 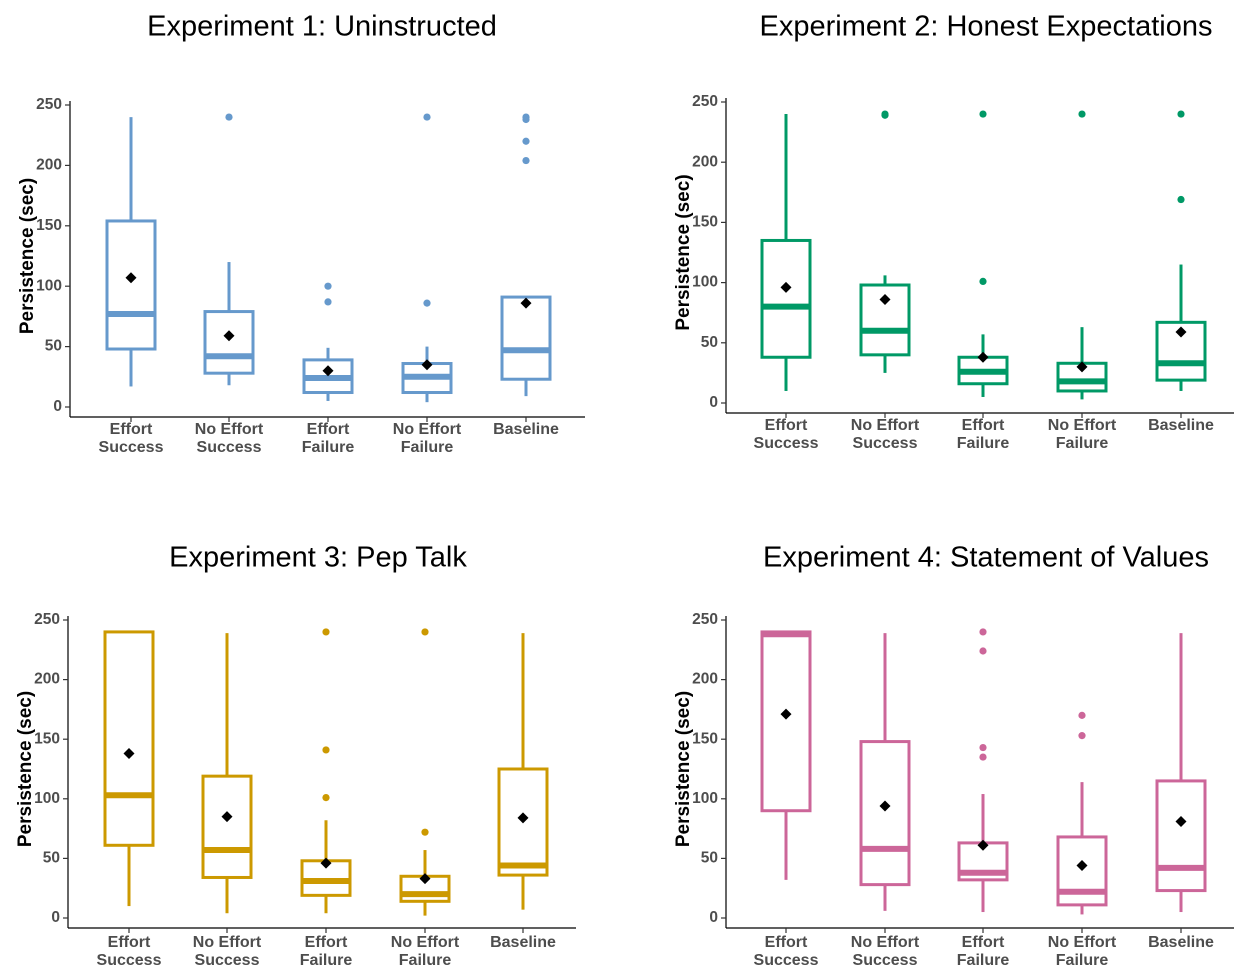 I want to click on y-tick-label: 250, so click(x=47, y=619).